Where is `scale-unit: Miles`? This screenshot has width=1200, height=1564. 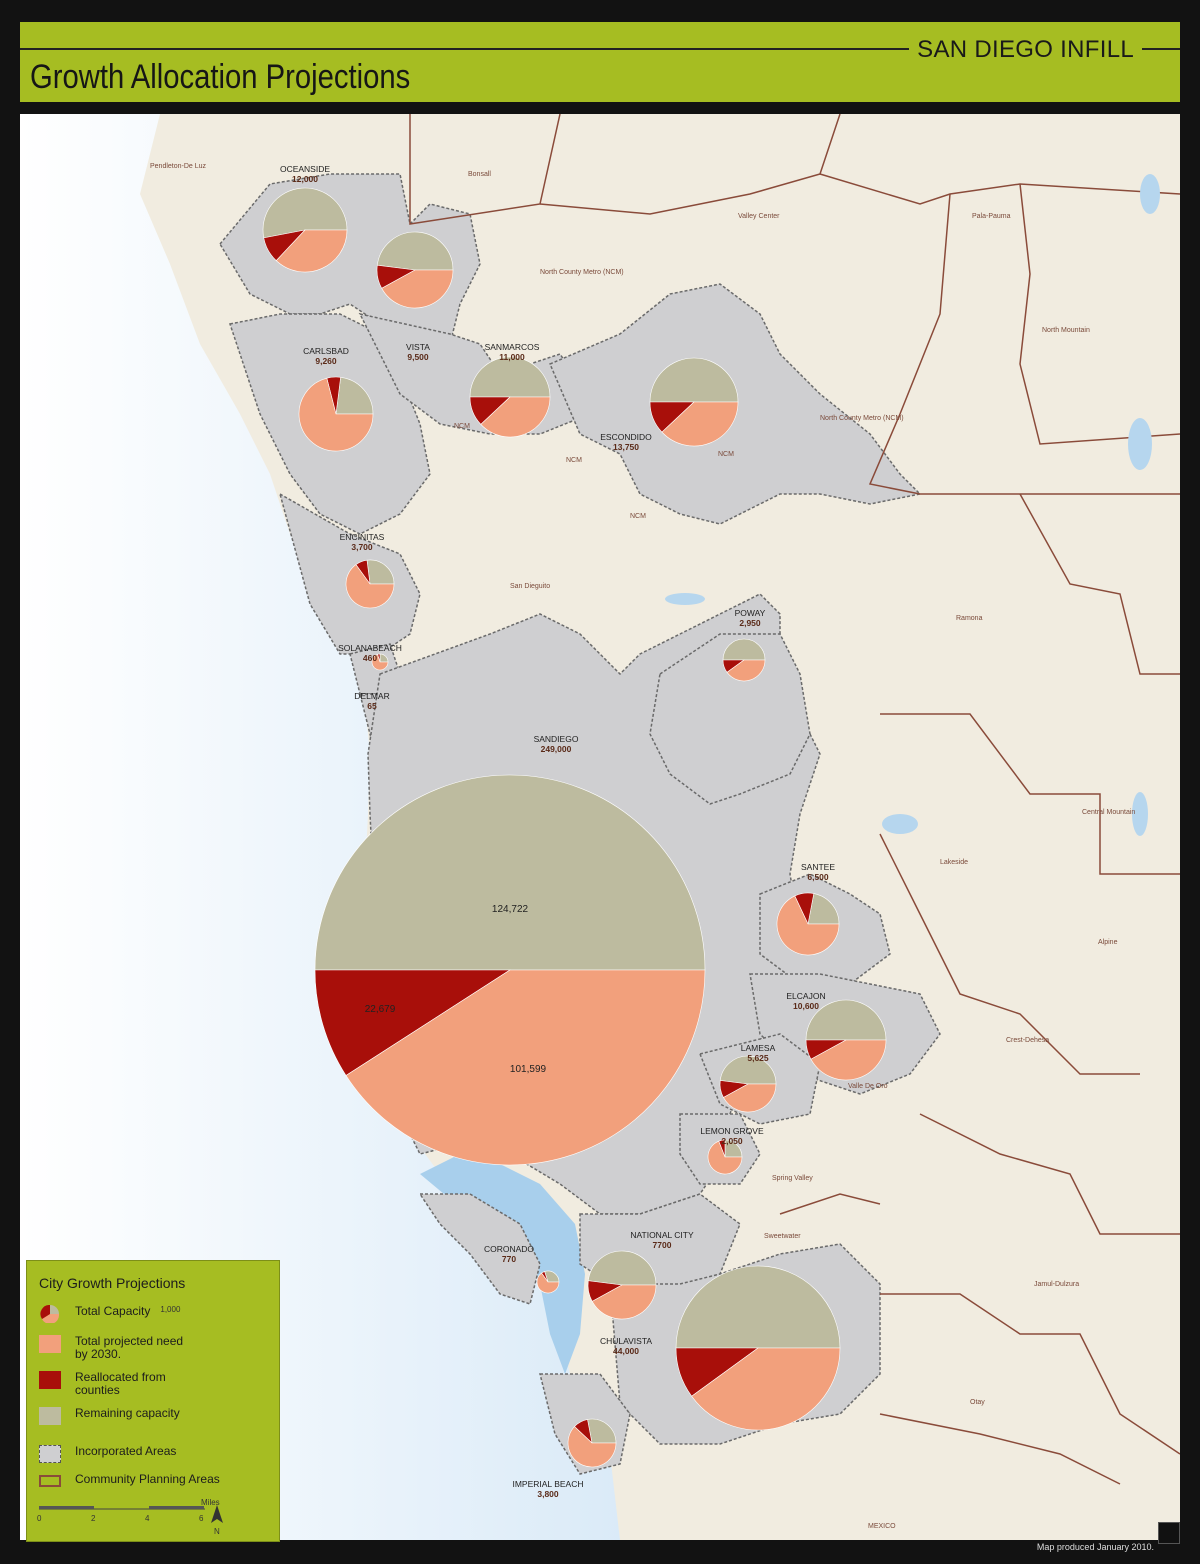 scale-unit: Miles is located at coordinates (210, 1502).